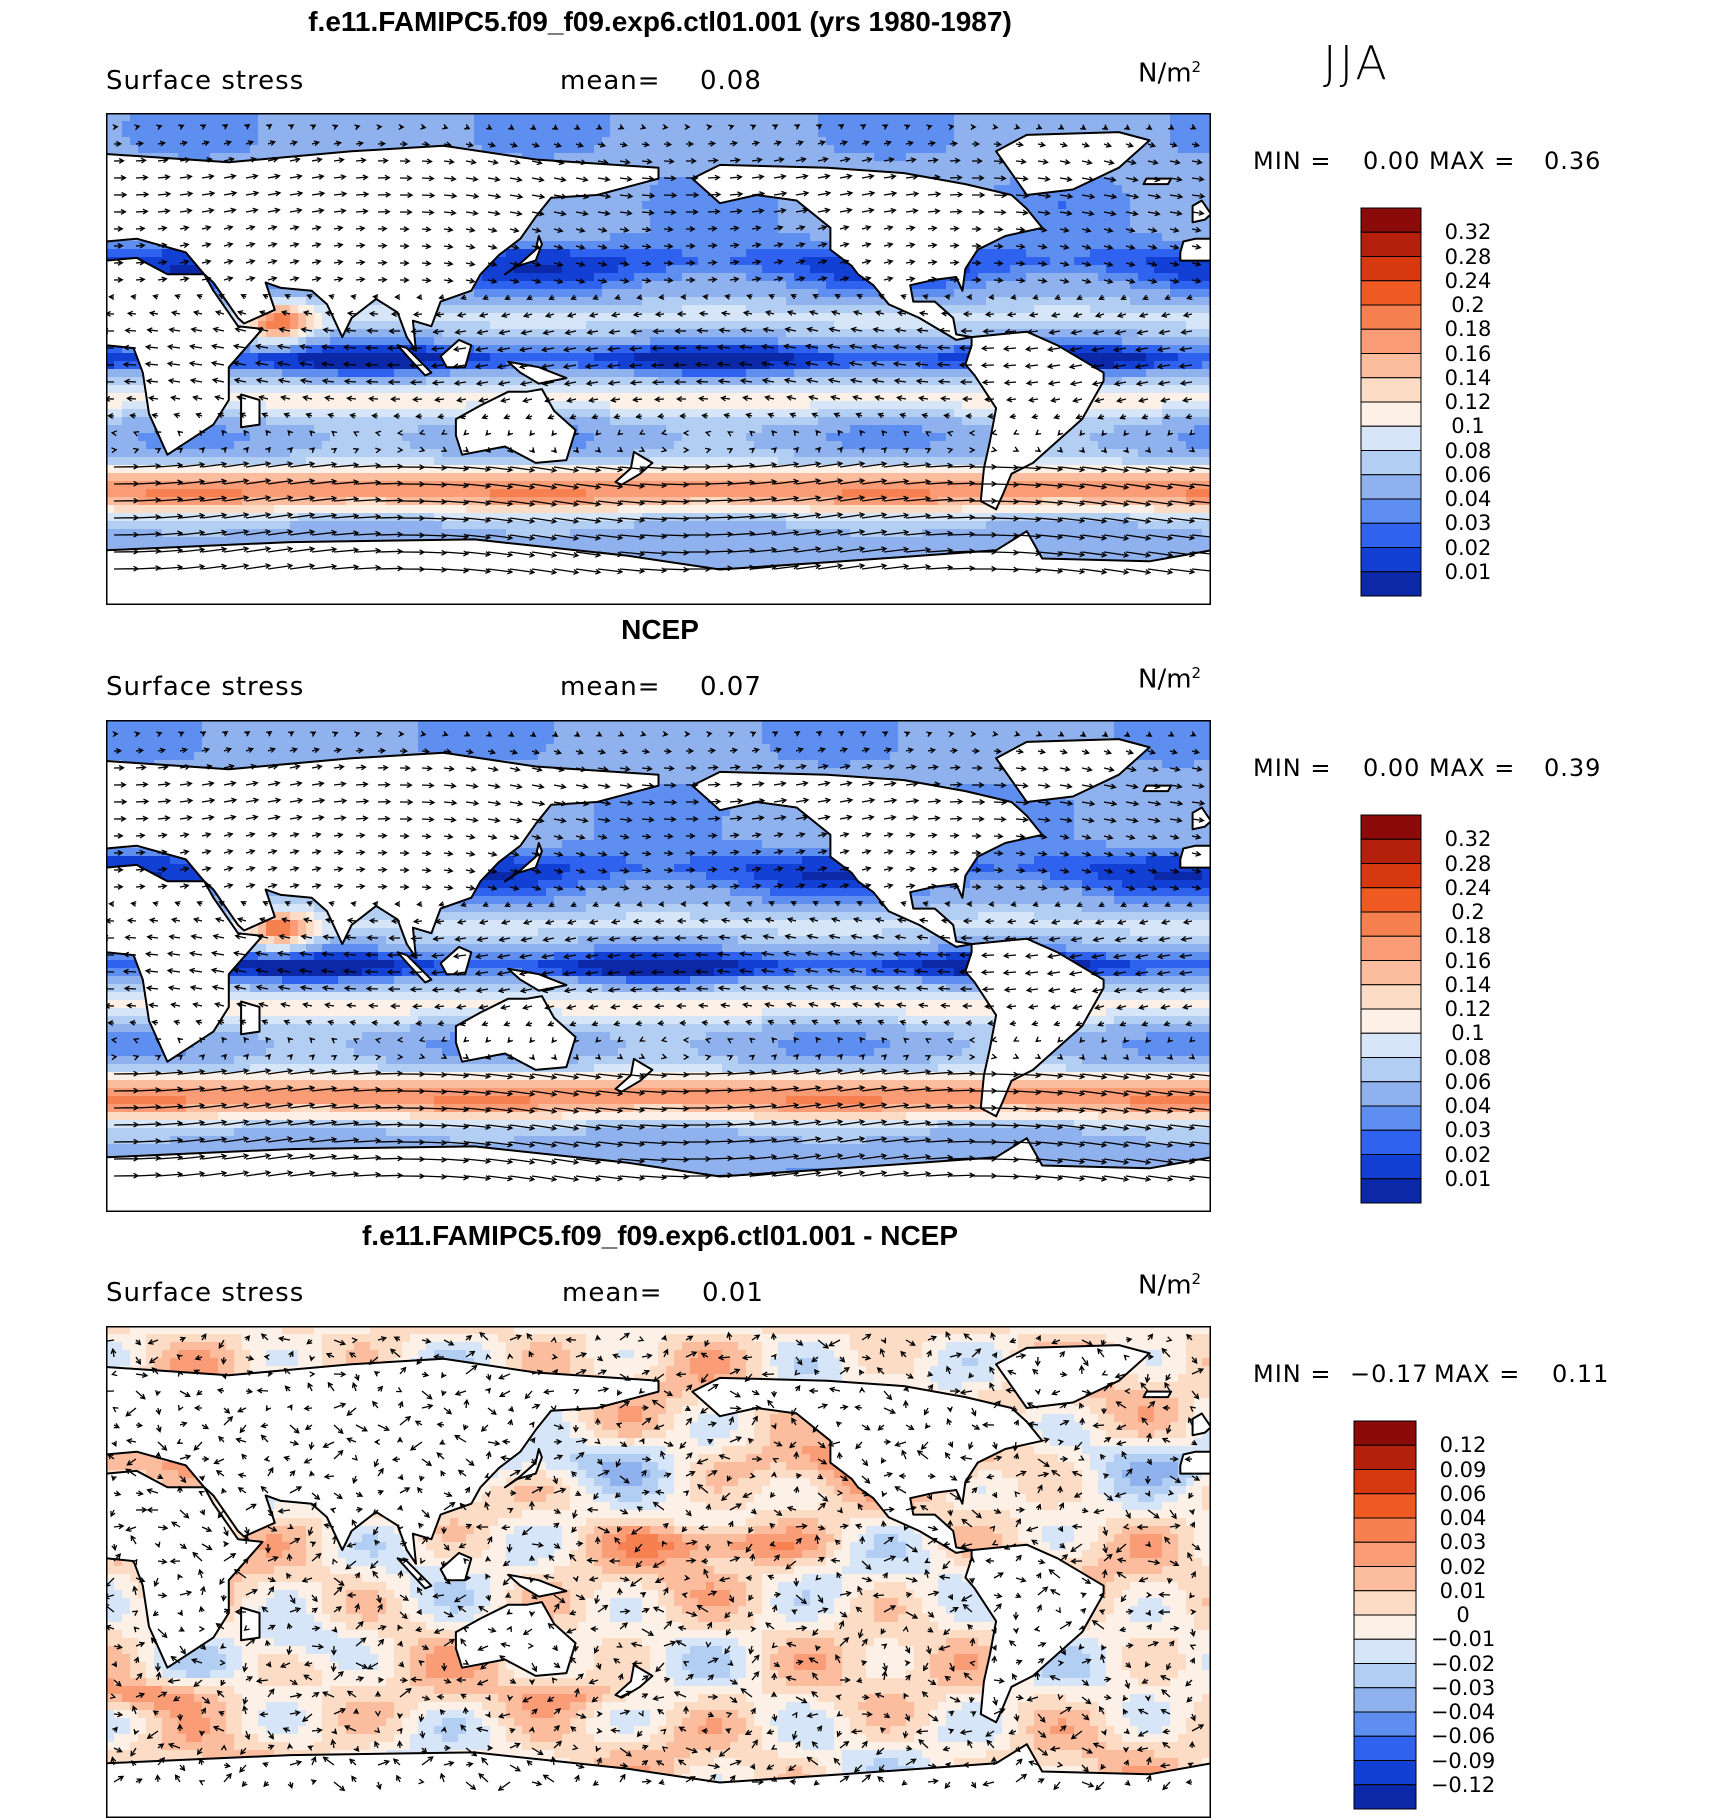  Describe the element at coordinates (1073, 163) in the screenshot. I see `landmass-greenland` at that location.